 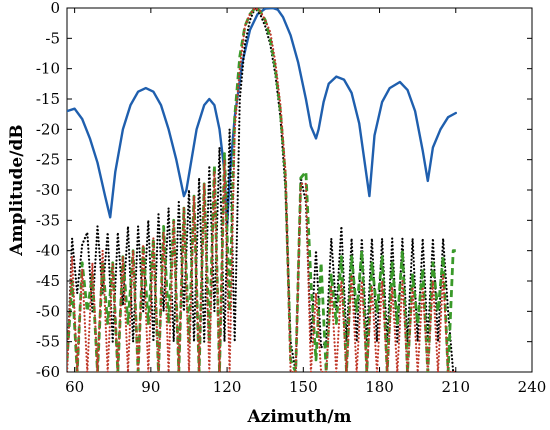 What do you see at coordinates (303, 387) in the screenshot?
I see `x-tick-label: 150` at bounding box center [303, 387].